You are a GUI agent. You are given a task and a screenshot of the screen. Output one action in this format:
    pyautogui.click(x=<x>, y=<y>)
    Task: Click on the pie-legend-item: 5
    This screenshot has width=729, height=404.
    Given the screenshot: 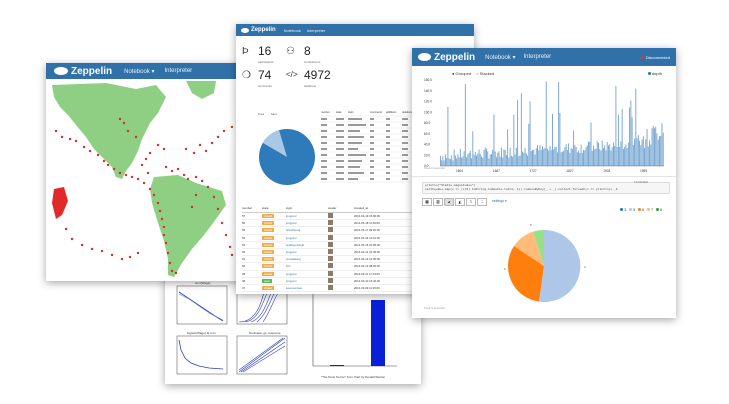 What is the action you would take?
    pyautogui.click(x=632, y=210)
    